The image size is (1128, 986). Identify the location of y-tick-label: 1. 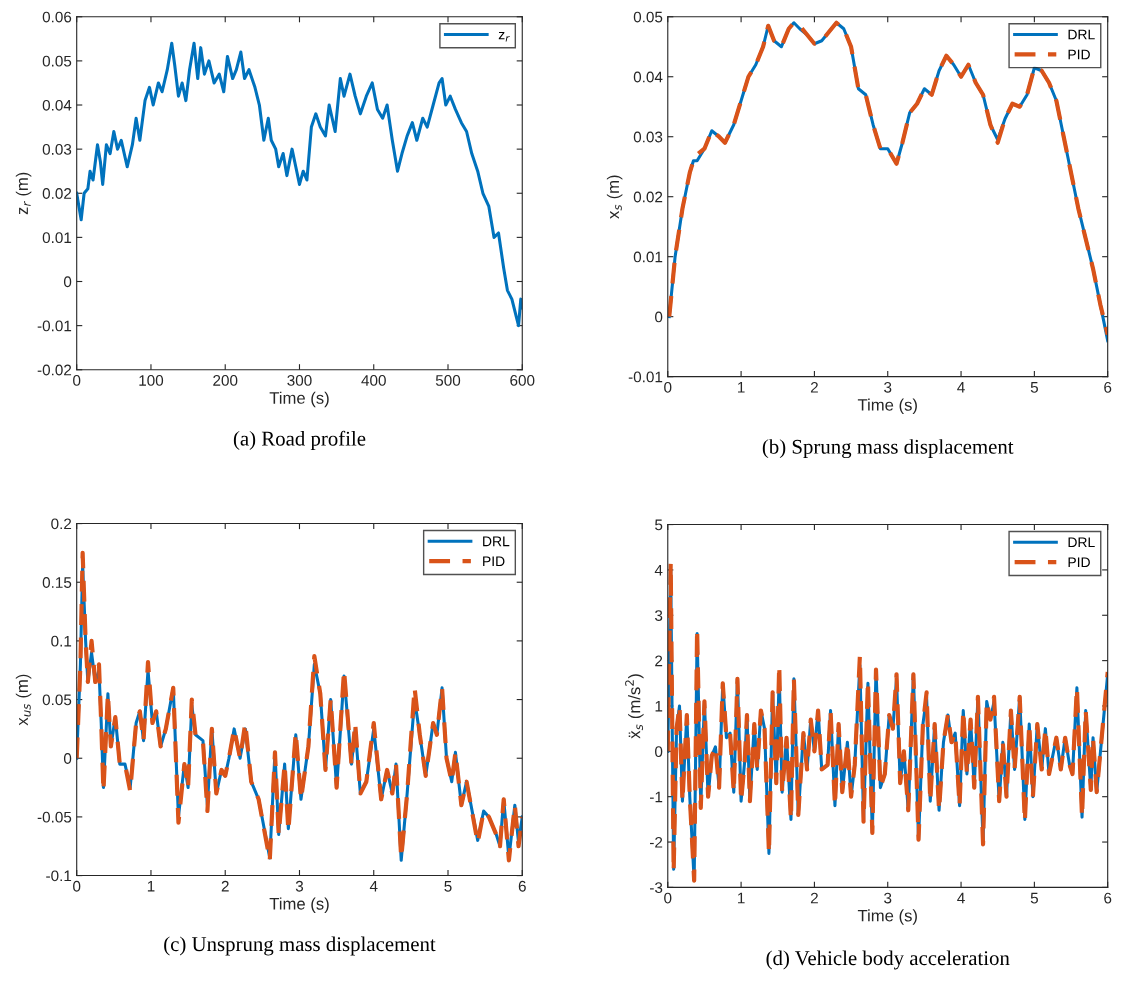
(659, 706).